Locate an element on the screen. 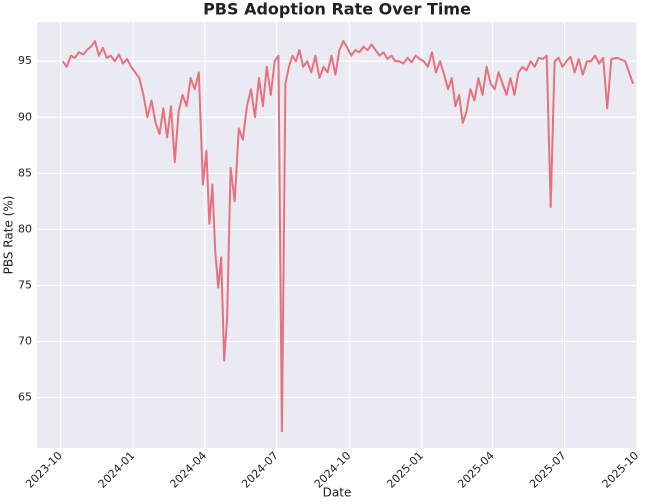 The image size is (647, 504). x-tick-label: 2024-10 is located at coordinates (333, 470).